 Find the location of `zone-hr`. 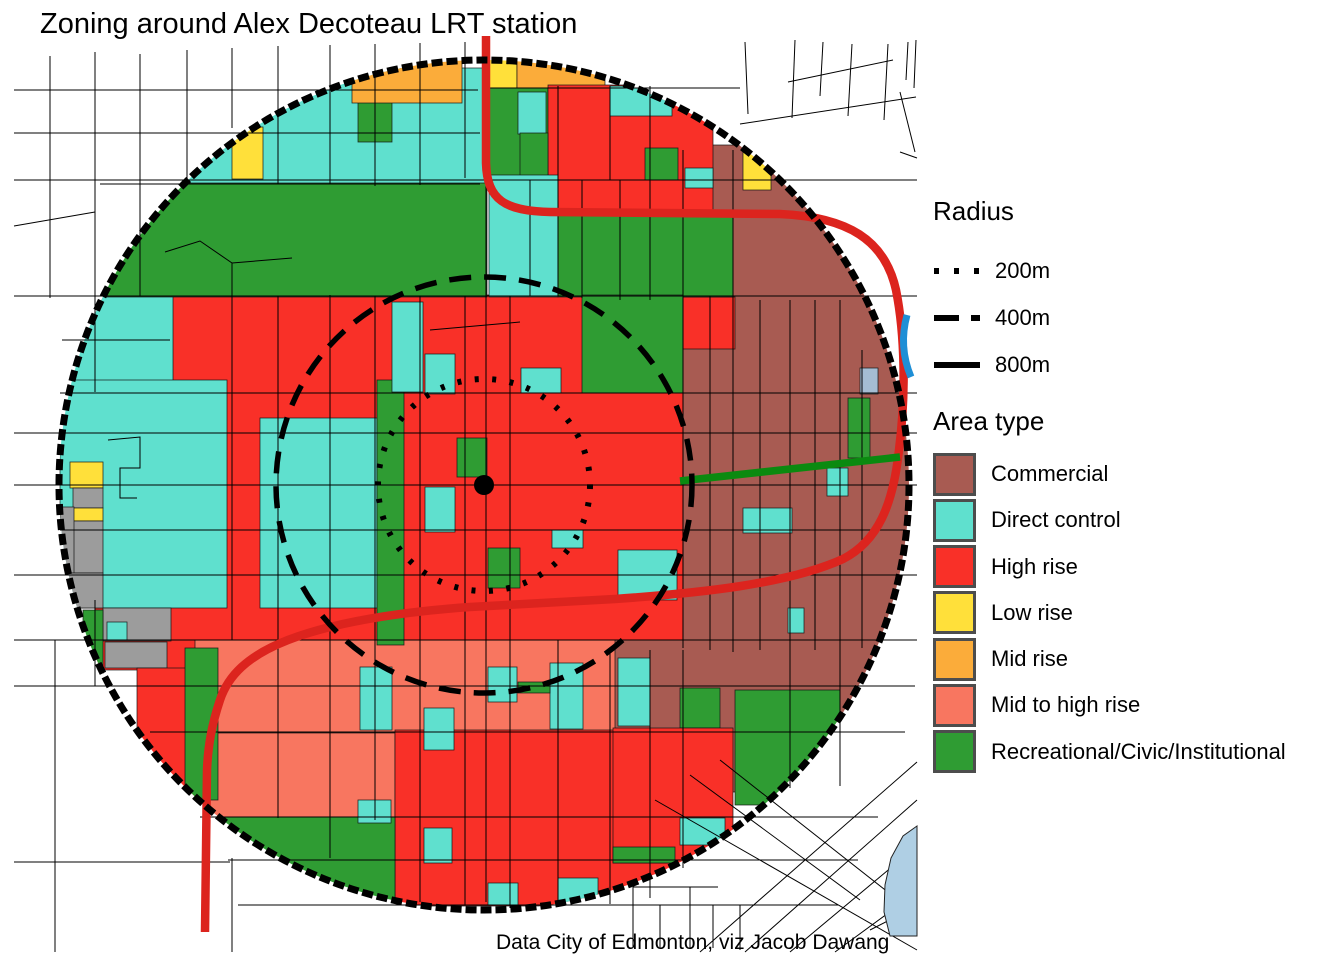

zone-hr is located at coordinates (709, 323).